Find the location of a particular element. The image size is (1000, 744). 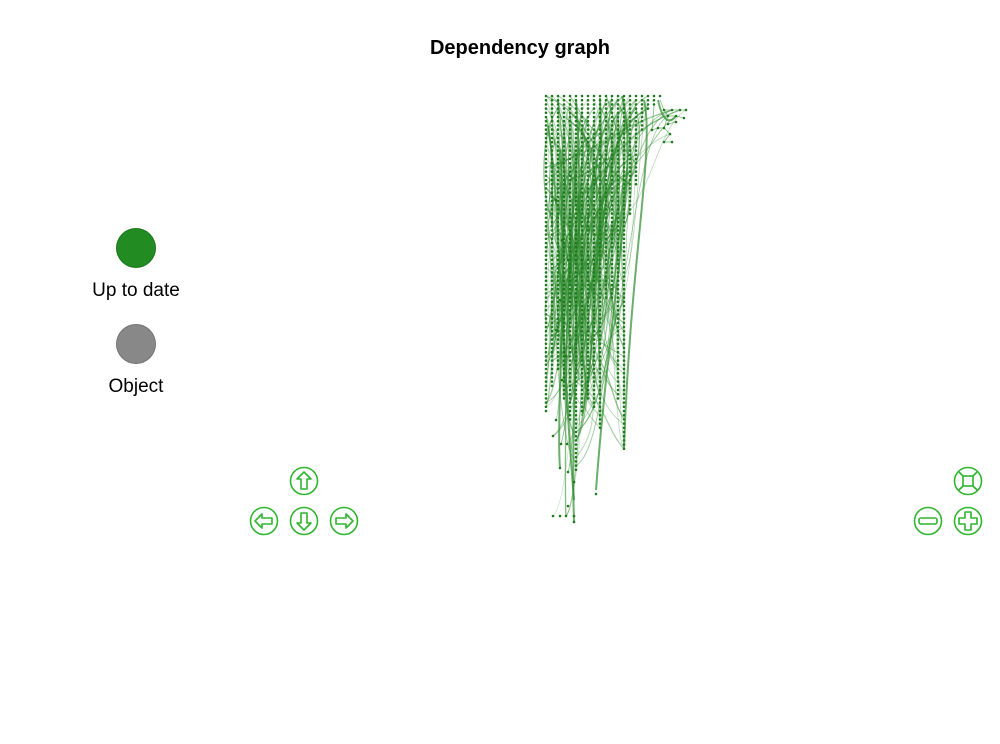

nav-down-button is located at coordinates (304, 521).